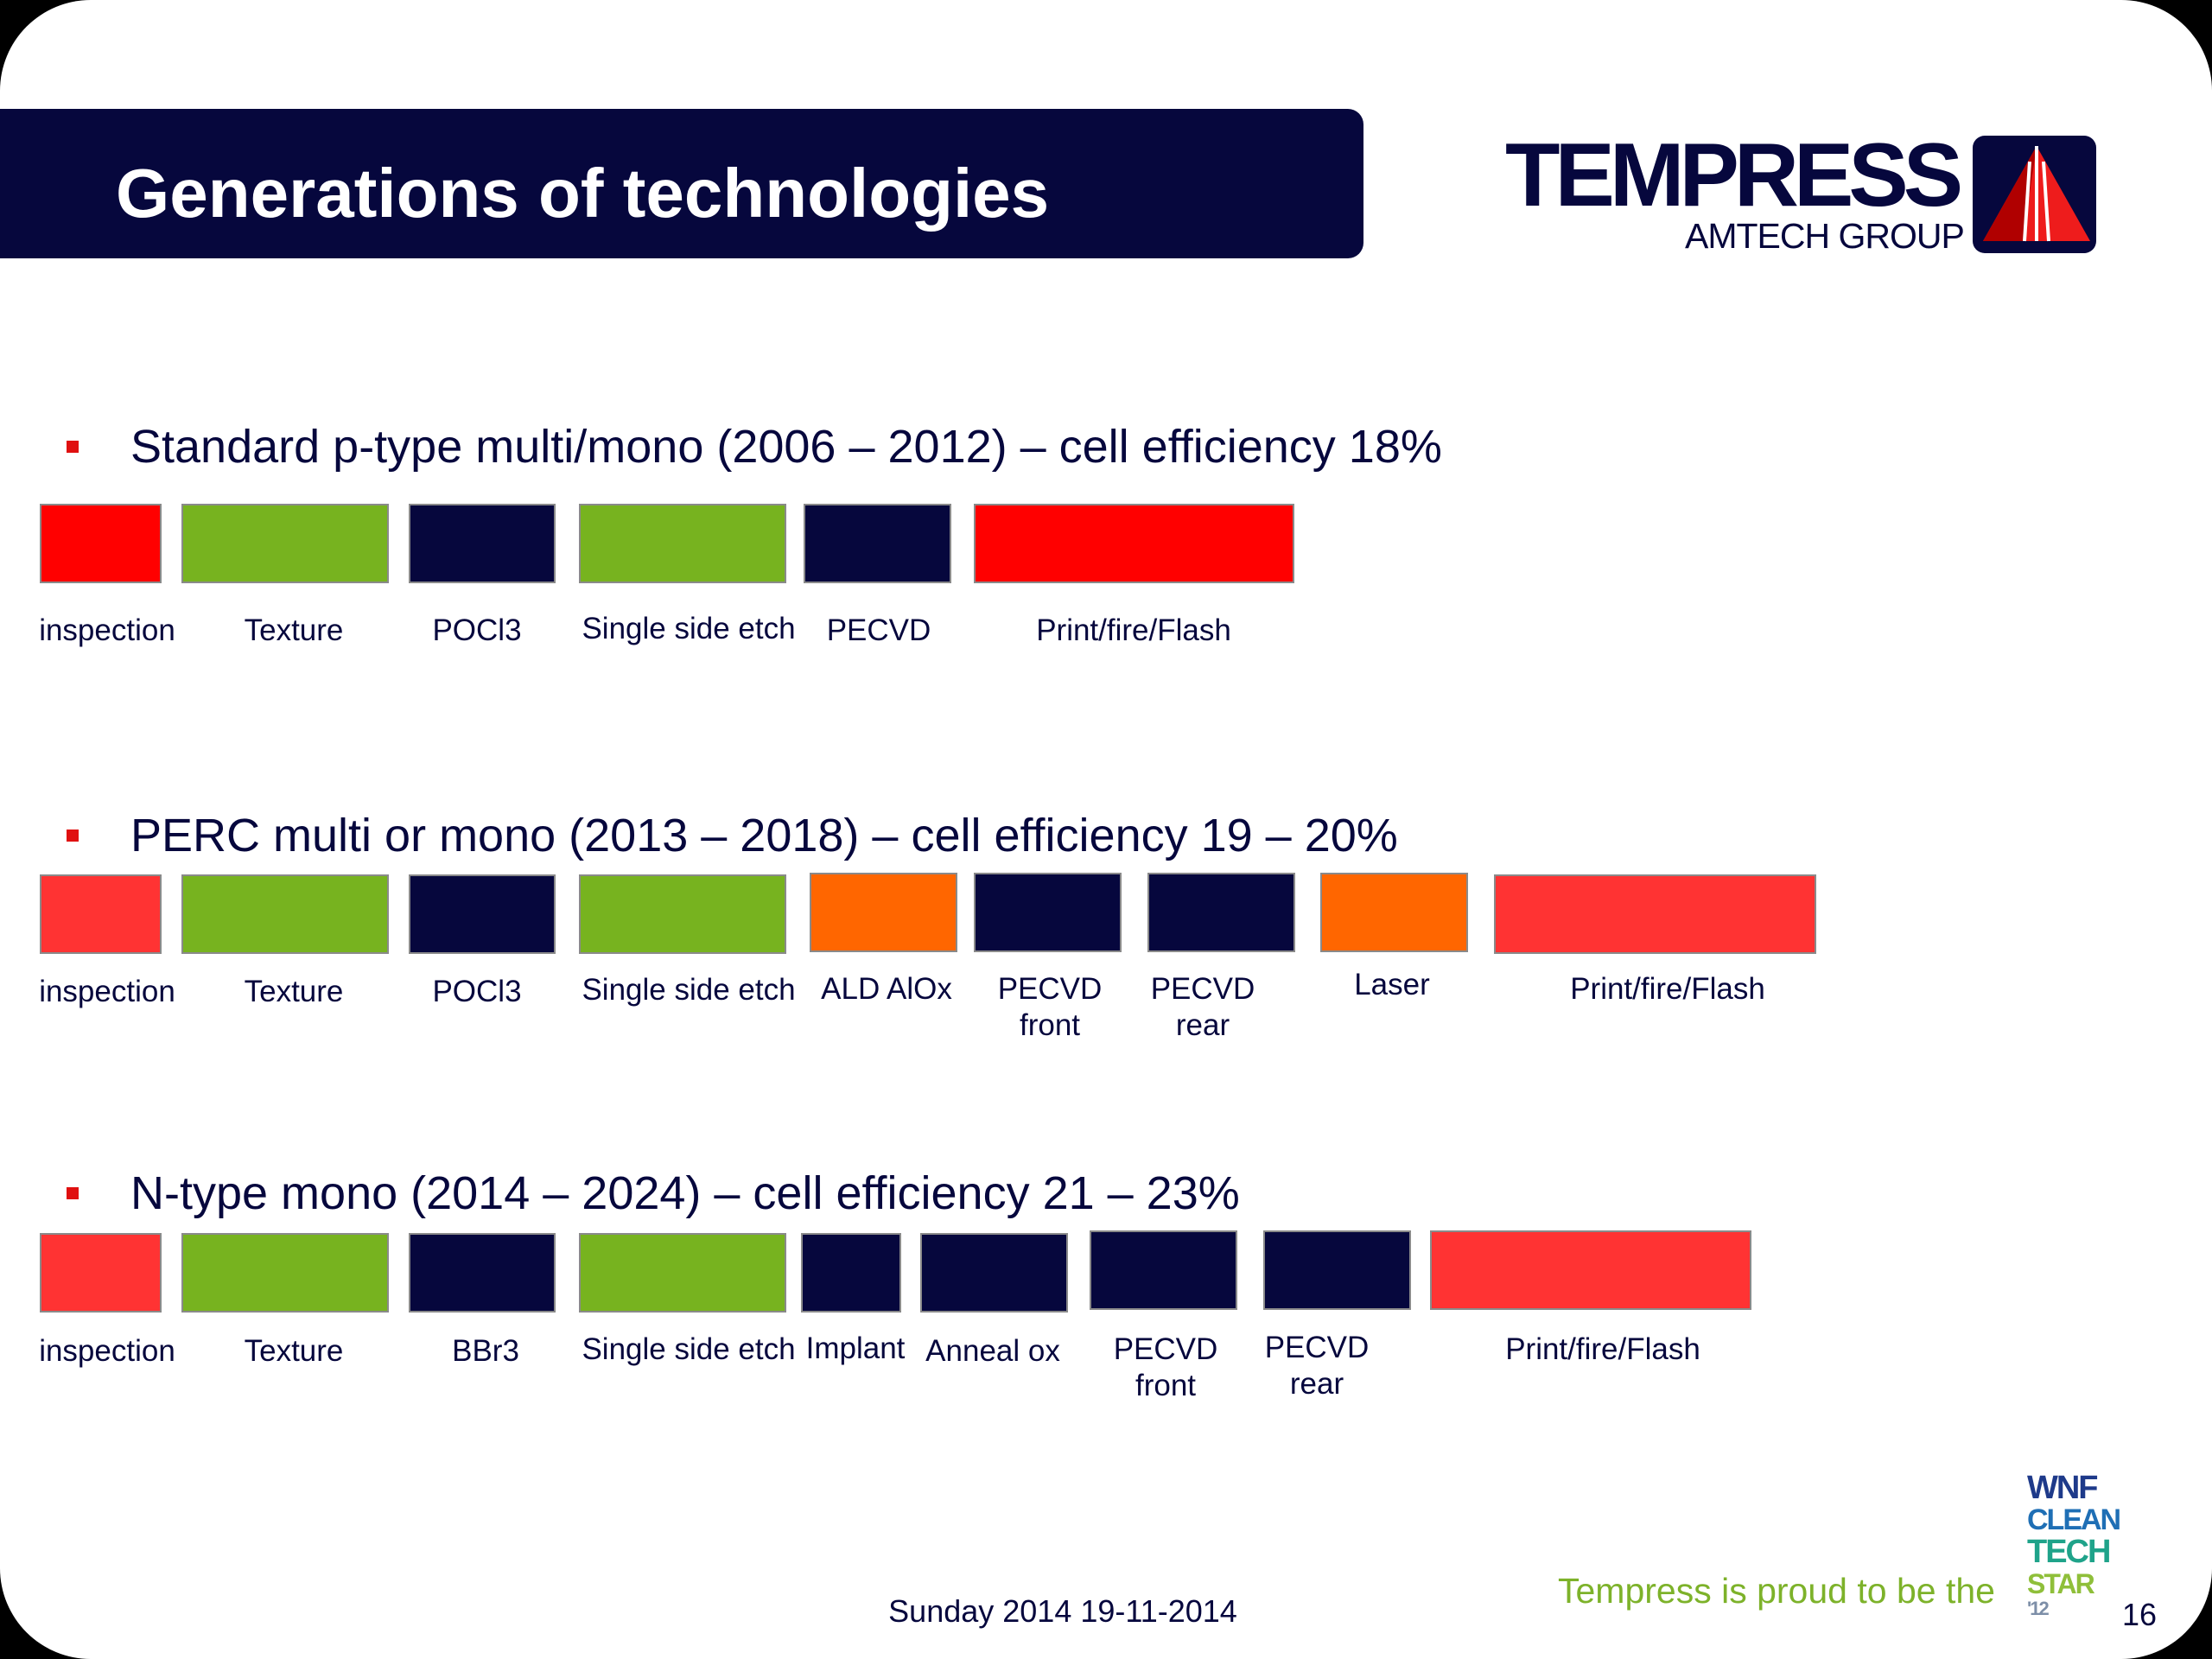 This screenshot has width=2212, height=1659. I want to click on page-number: 16, so click(2140, 1614).